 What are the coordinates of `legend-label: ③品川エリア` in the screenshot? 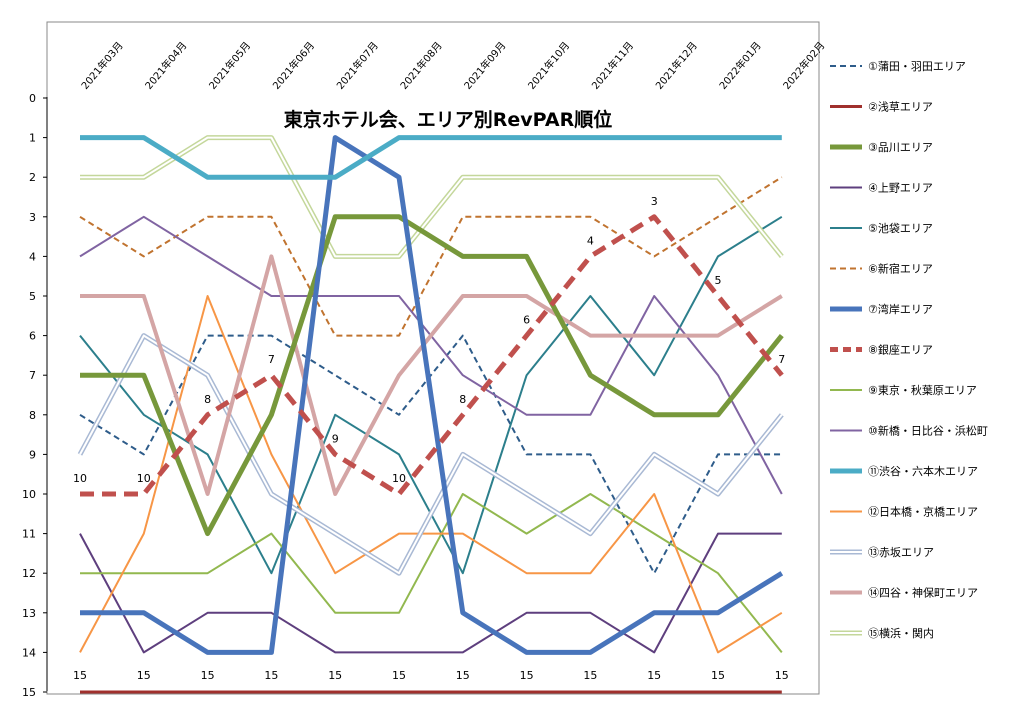 It's located at (900, 147).